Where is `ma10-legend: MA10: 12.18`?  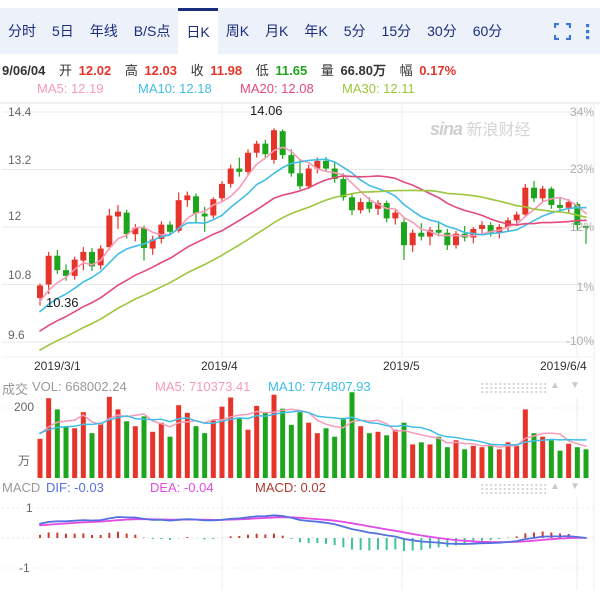
ma10-legend: MA10: 12.18 is located at coordinates (175, 88).